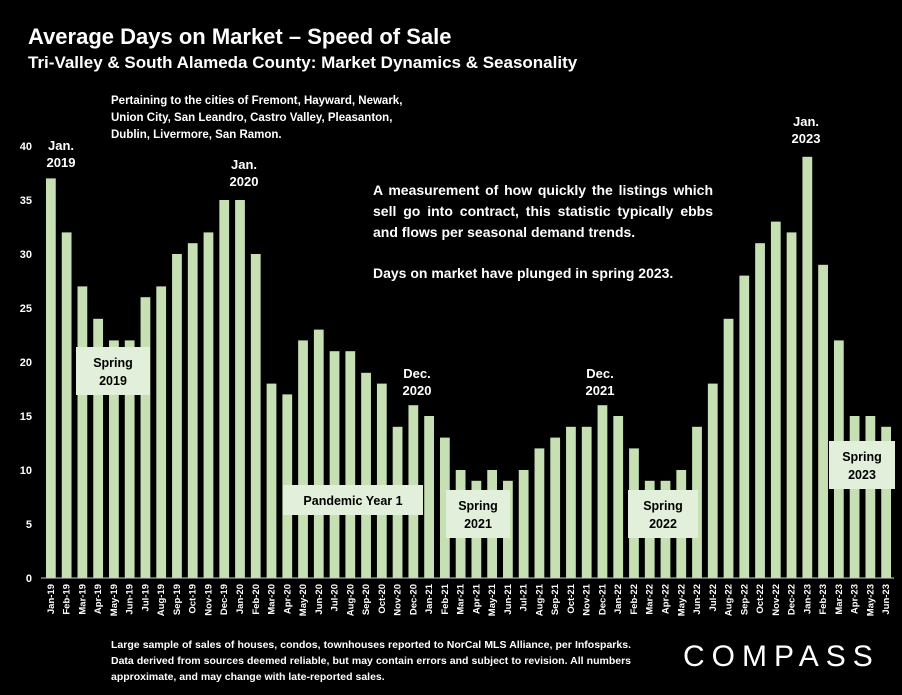 Image resolution: width=902 pixels, height=695 pixels. I want to click on x-tick-label: Apr-19, so click(98, 599).